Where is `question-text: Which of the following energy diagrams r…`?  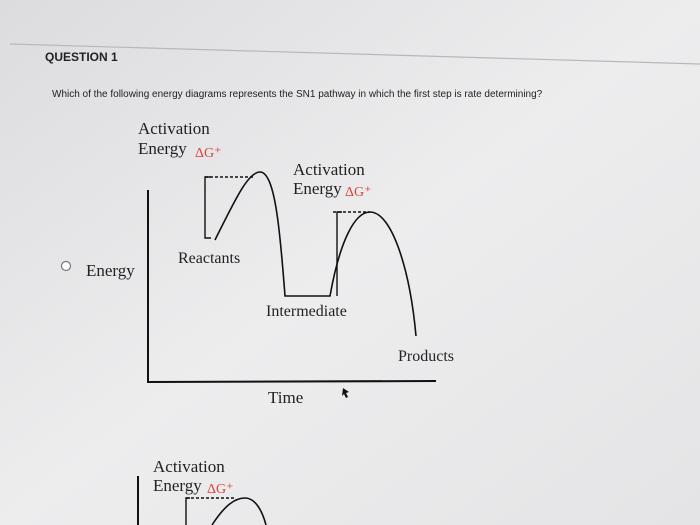
question-text: Which of the following energy diagrams r… is located at coordinates (297, 94).